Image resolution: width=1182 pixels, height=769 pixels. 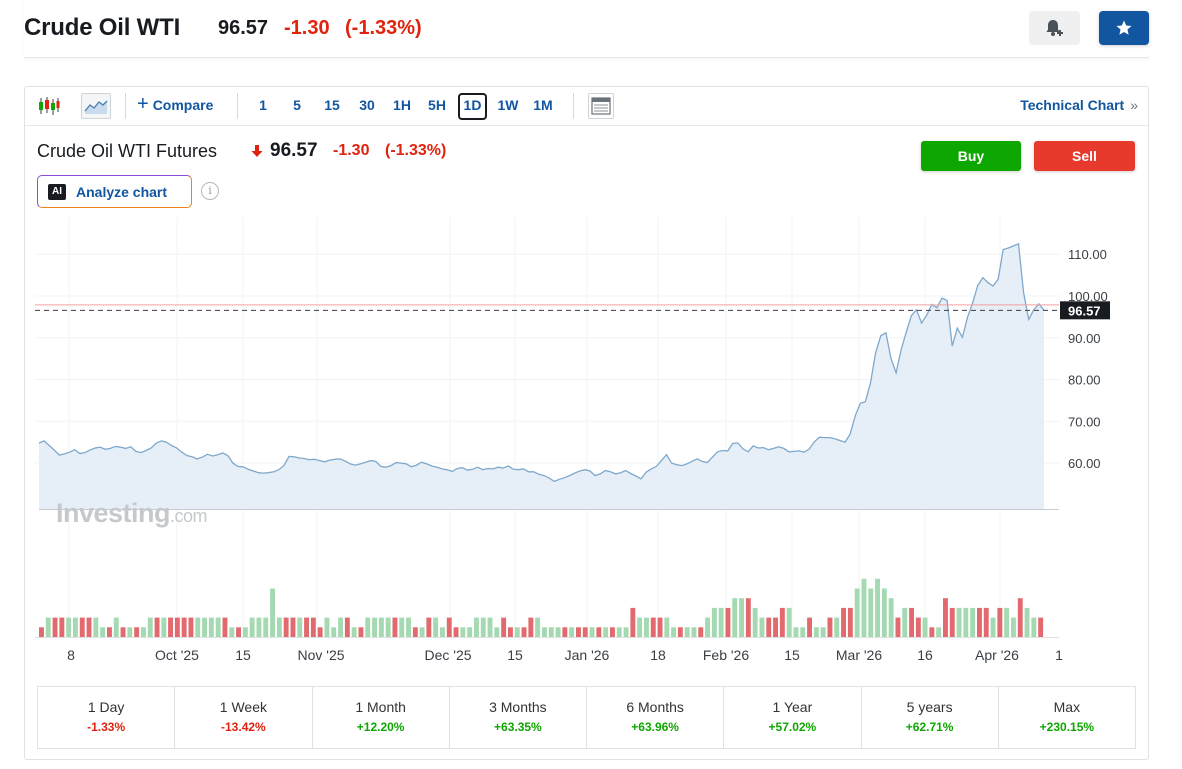 I want to click on add-to-watchlist-button, so click(x=1124, y=28).